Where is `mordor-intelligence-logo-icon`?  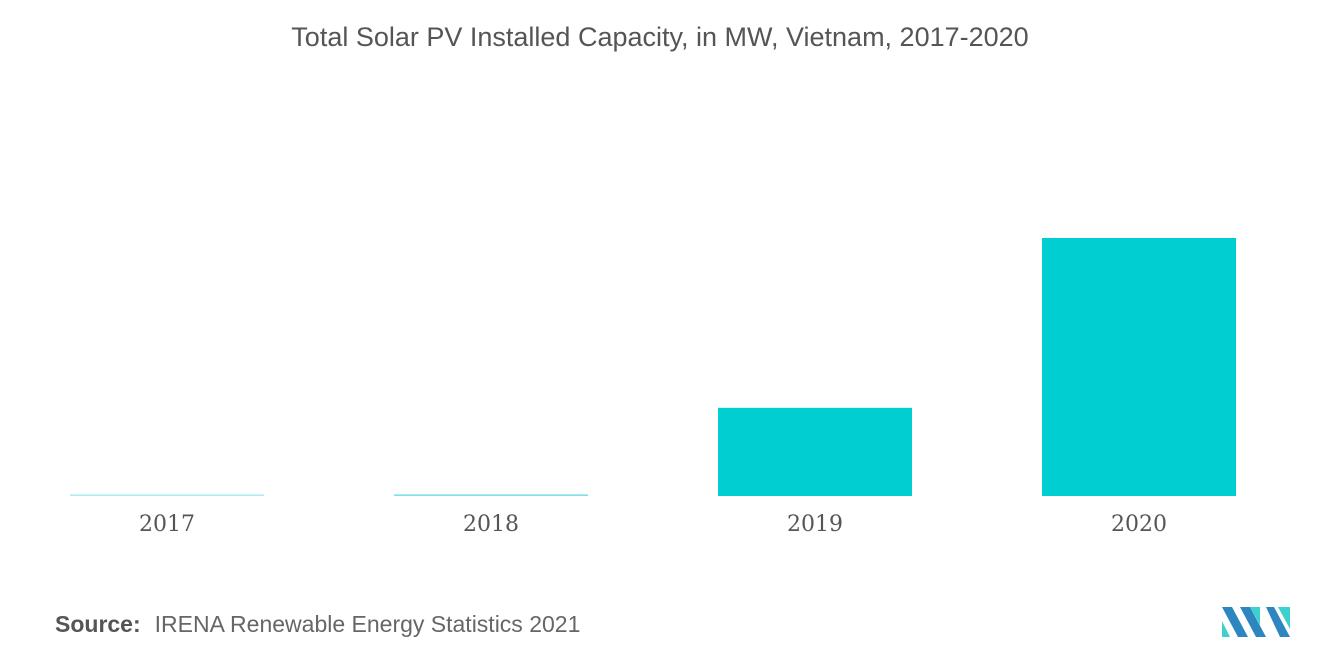 mordor-intelligence-logo-icon is located at coordinates (1256, 622).